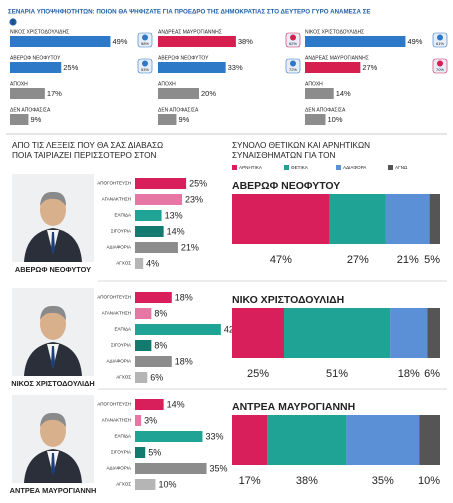  What do you see at coordinates (343, 93) in the screenshot?
I see `value-label: 14%` at bounding box center [343, 93].